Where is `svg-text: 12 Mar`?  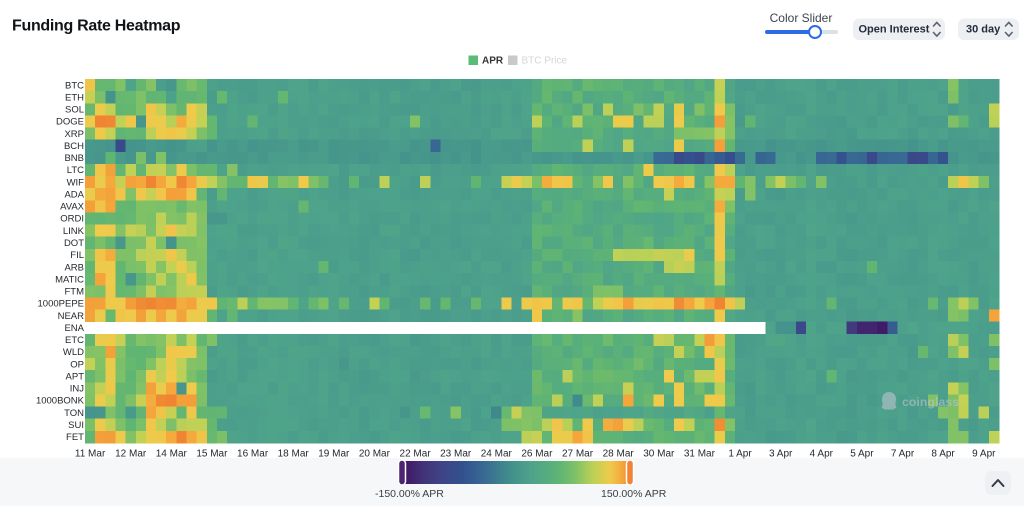
svg-text: 12 Mar is located at coordinates (131, 454).